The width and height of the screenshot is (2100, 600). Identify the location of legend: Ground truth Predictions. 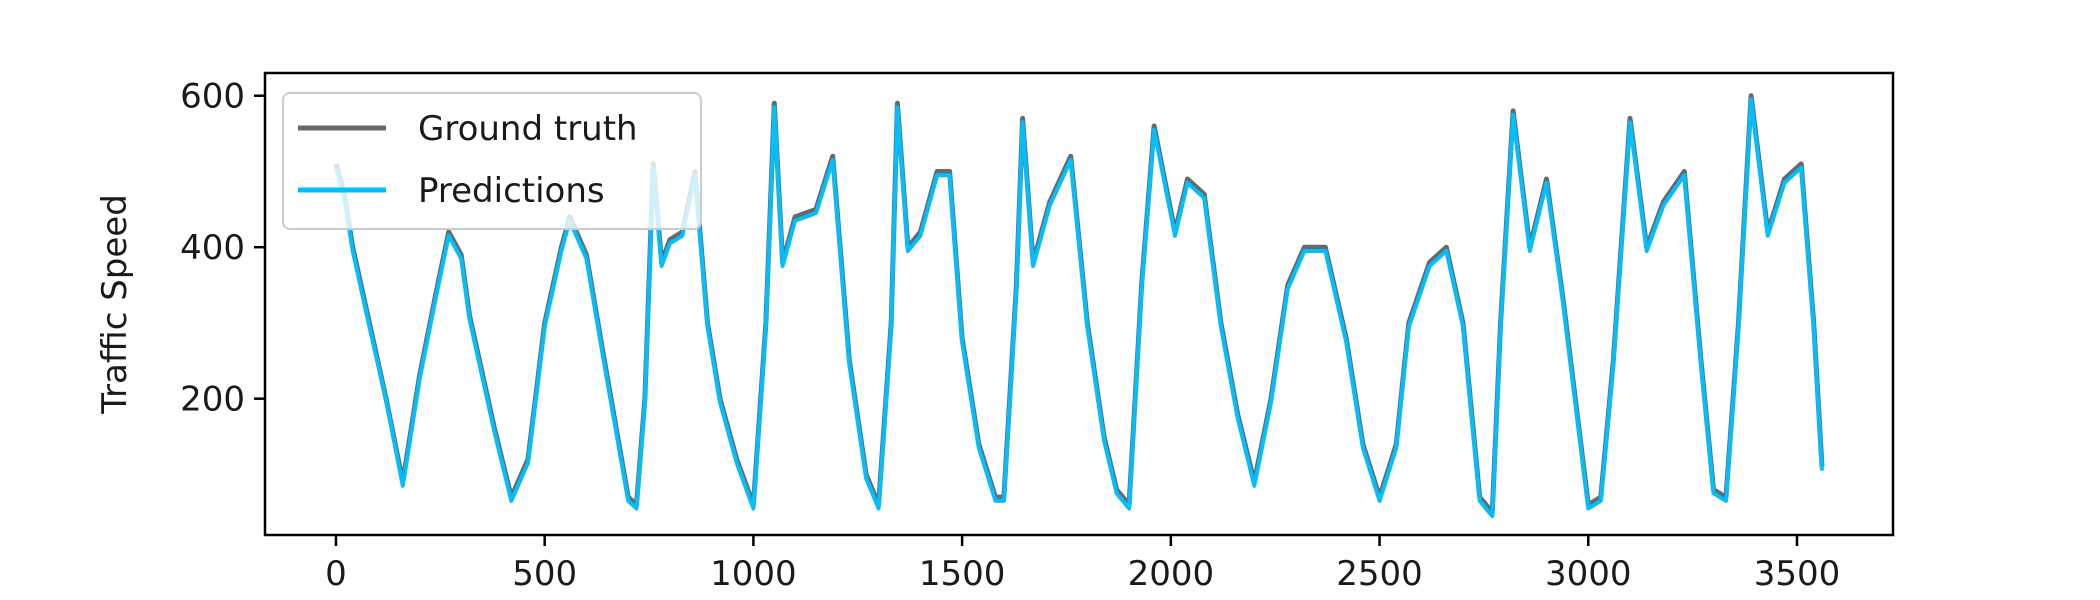
(492, 161).